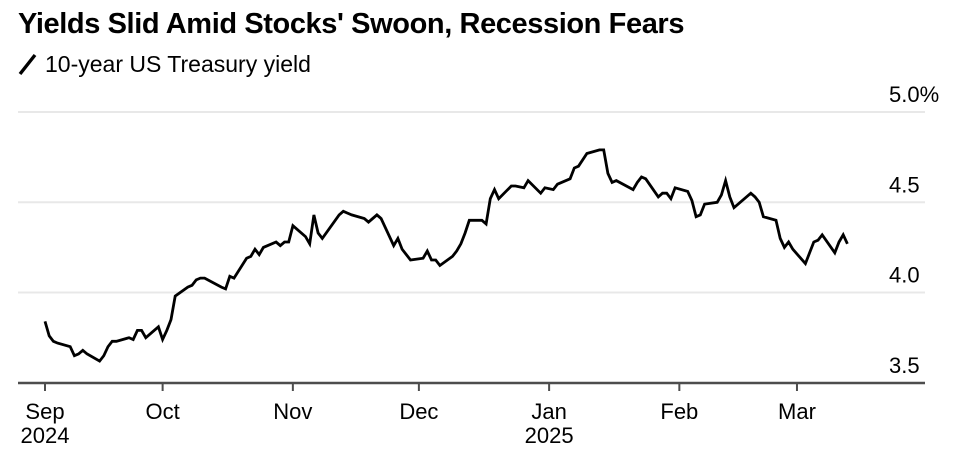 Image resolution: width=957 pixels, height=463 pixels. What do you see at coordinates (45, 435) in the screenshot?
I see `x-axis-year-label: 2024` at bounding box center [45, 435].